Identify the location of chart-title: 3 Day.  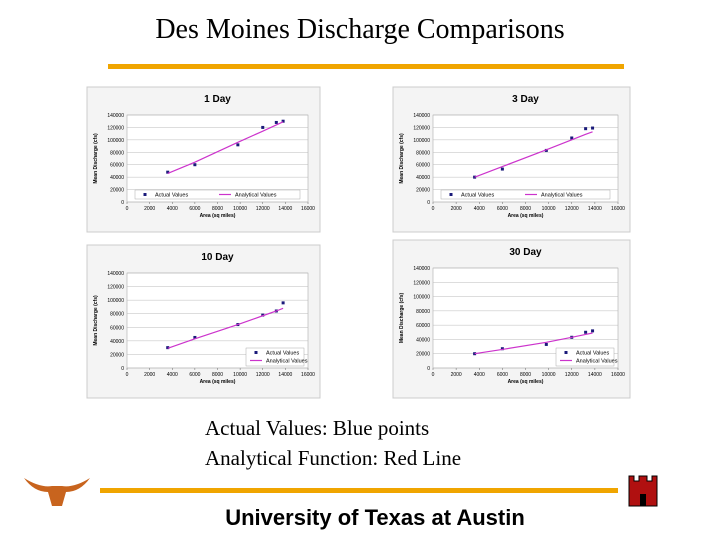
(525, 99).